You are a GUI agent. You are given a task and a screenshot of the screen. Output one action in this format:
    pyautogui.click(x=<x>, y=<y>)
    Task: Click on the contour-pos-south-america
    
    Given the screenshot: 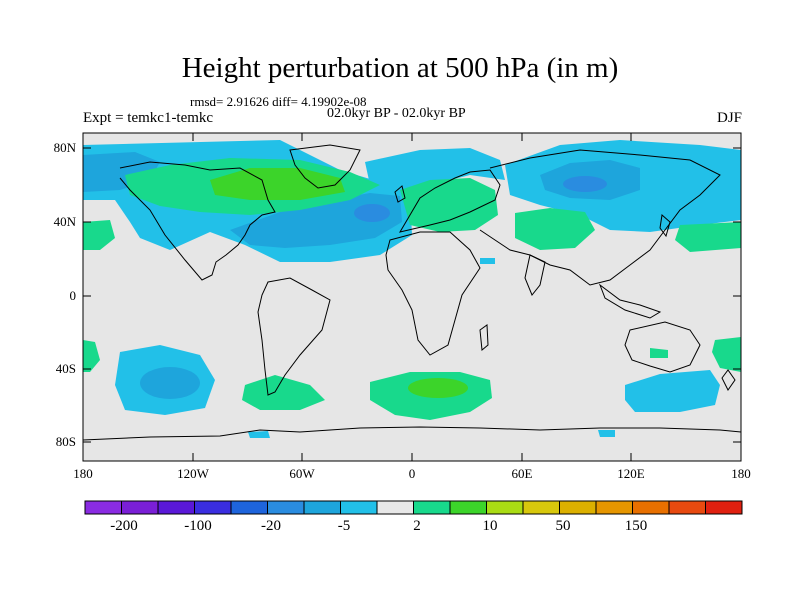 What is the action you would take?
    pyautogui.click(x=283, y=392)
    